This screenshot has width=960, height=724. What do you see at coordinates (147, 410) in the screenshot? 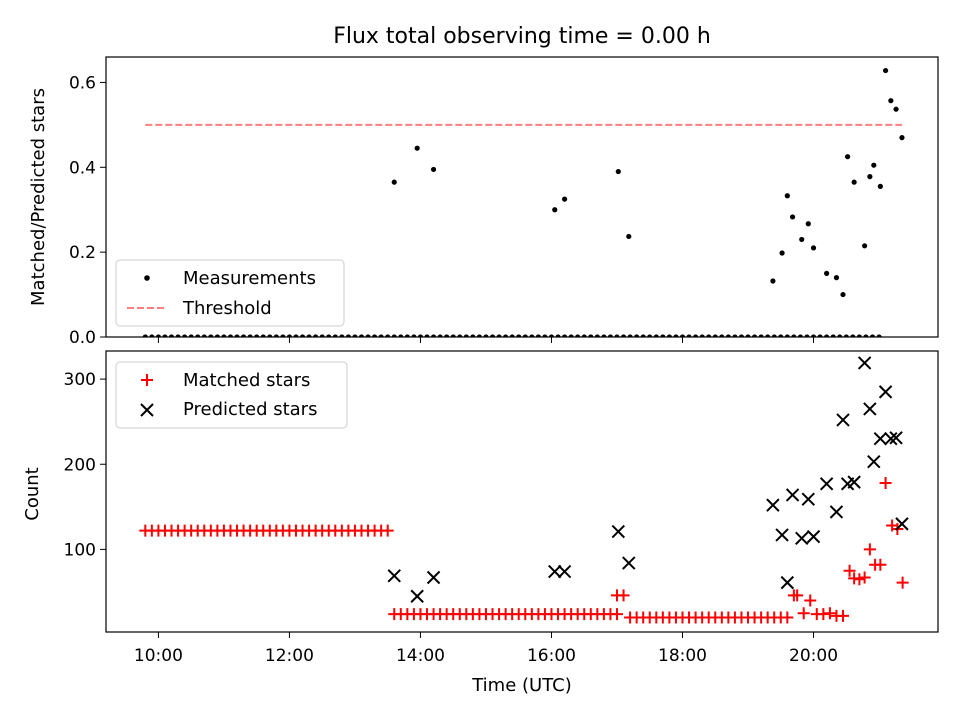
I see `legend-predicted-marker` at bounding box center [147, 410].